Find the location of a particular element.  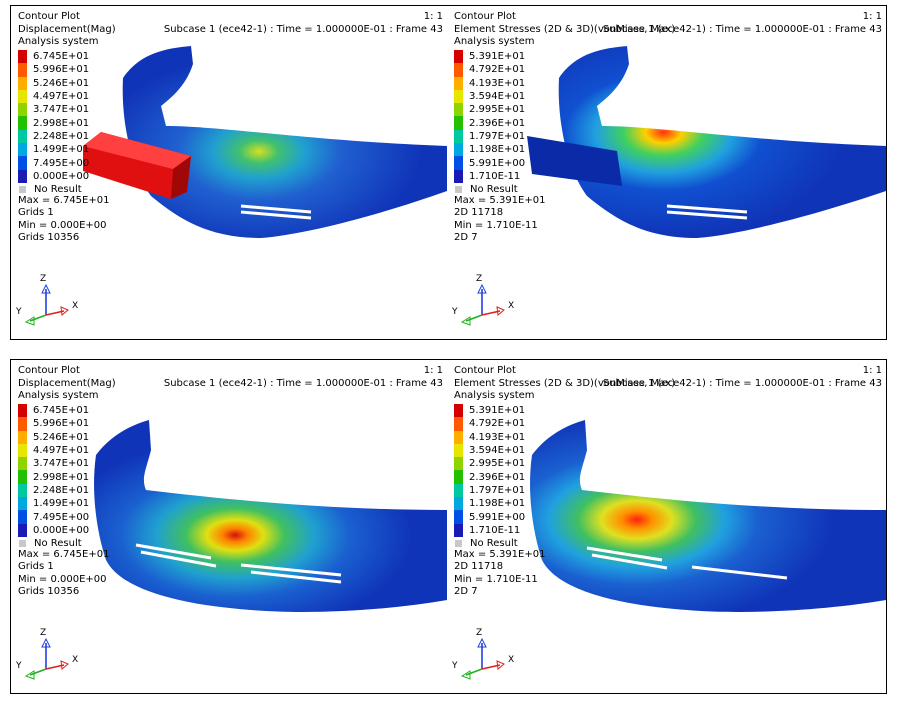

legend-entry: 2.998E+01 is located at coordinates (54, 477).